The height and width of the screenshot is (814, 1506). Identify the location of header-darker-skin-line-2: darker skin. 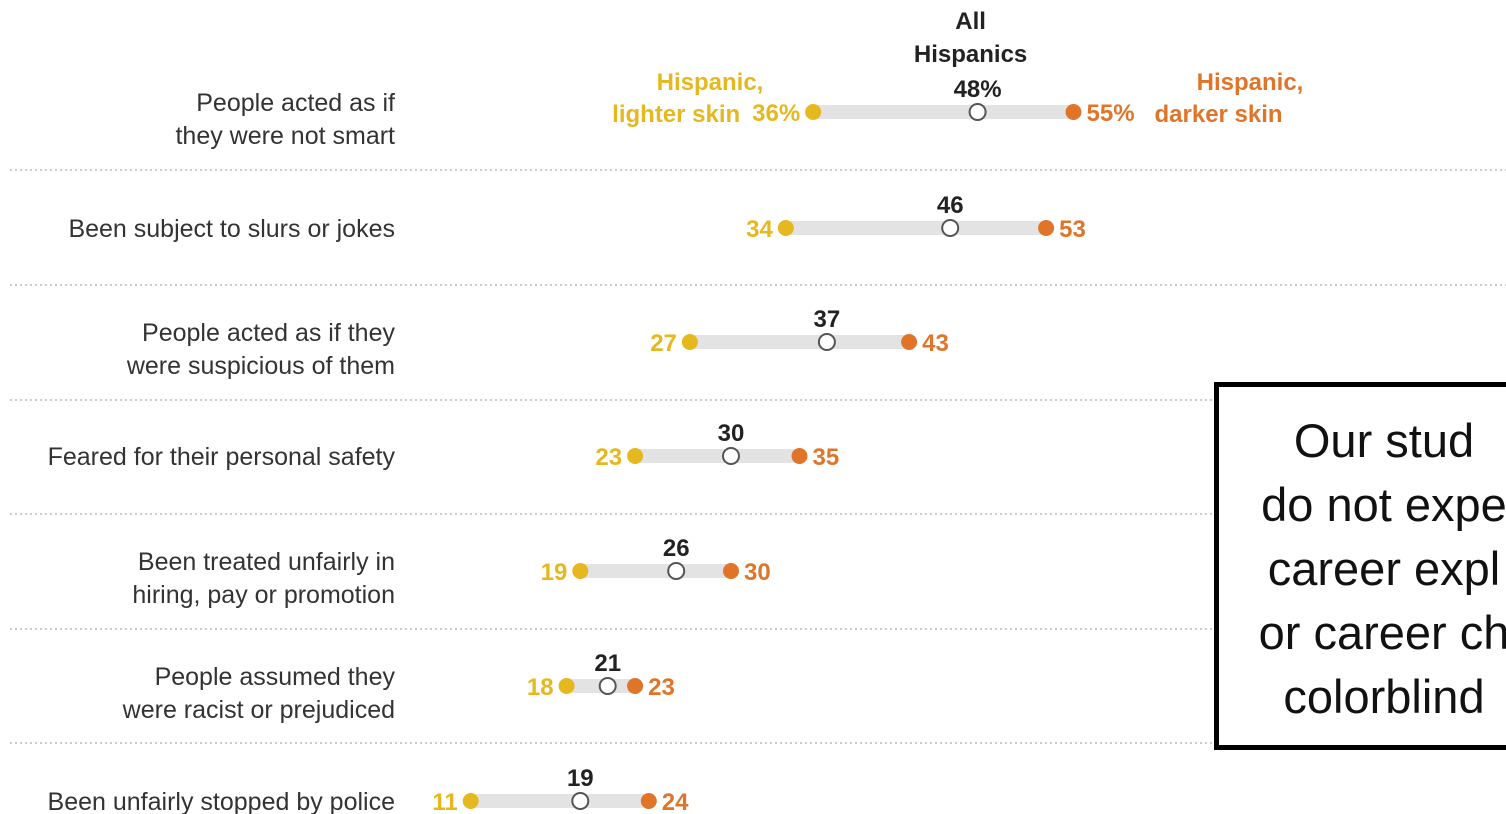
(1219, 114).